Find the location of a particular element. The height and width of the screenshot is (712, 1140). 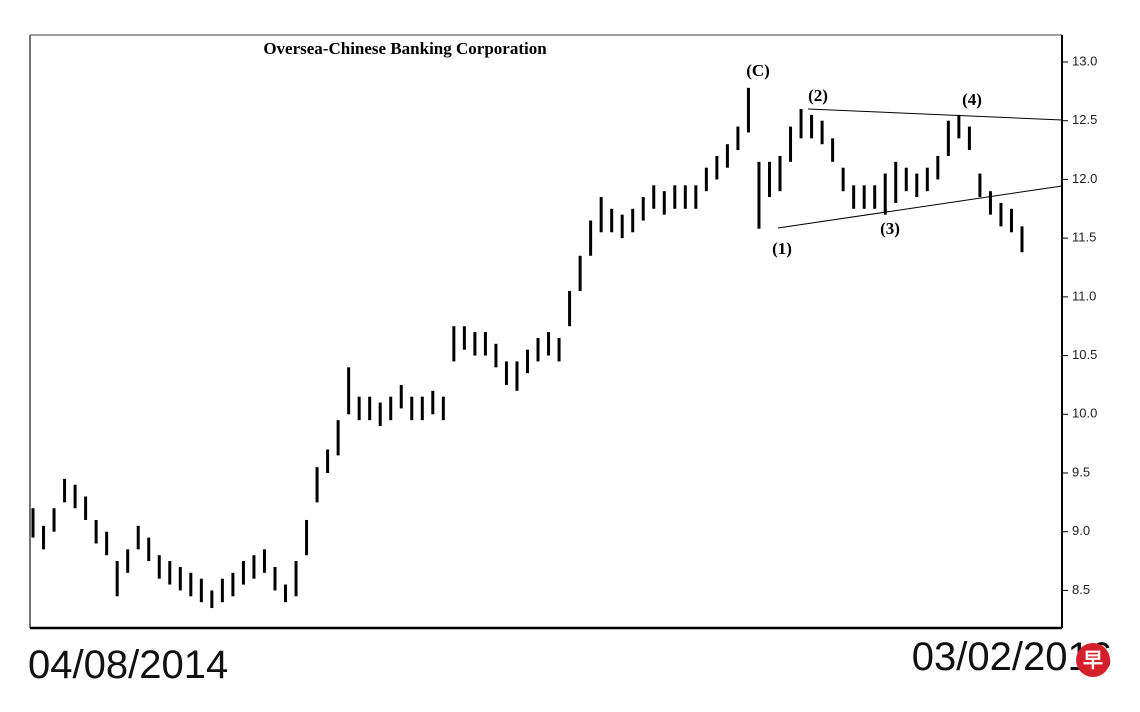

start-date: 04/08/2014 is located at coordinates (128, 665).